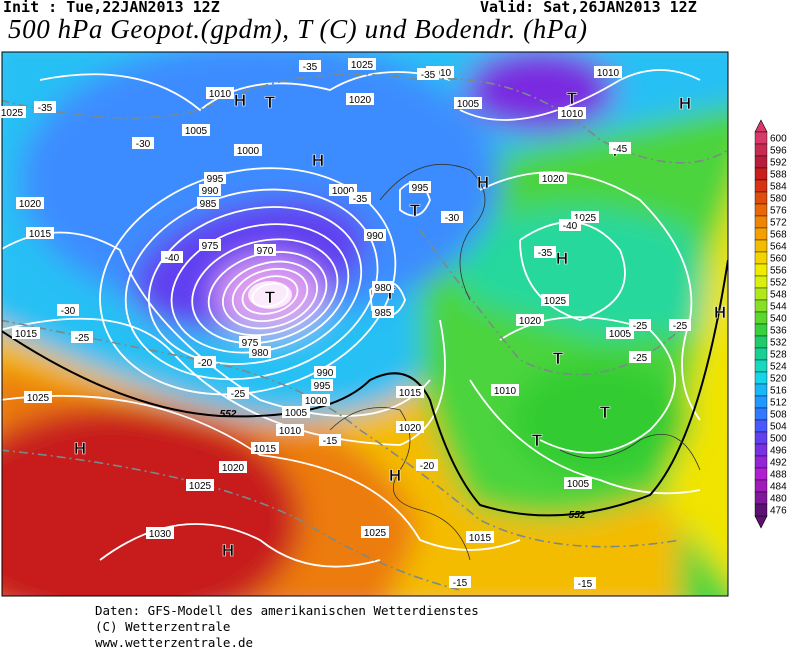 The width and height of the screenshot is (790, 648). I want to click on temperature-label: -40, so click(570, 226).